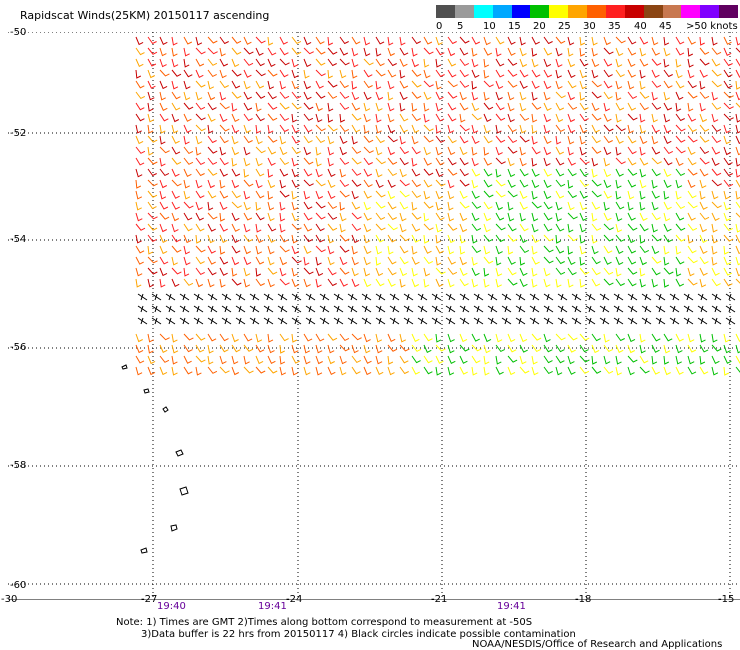 This screenshot has height=650, width=740. Describe the element at coordinates (155, 459) in the screenshot. I see `island-outlines` at that location.